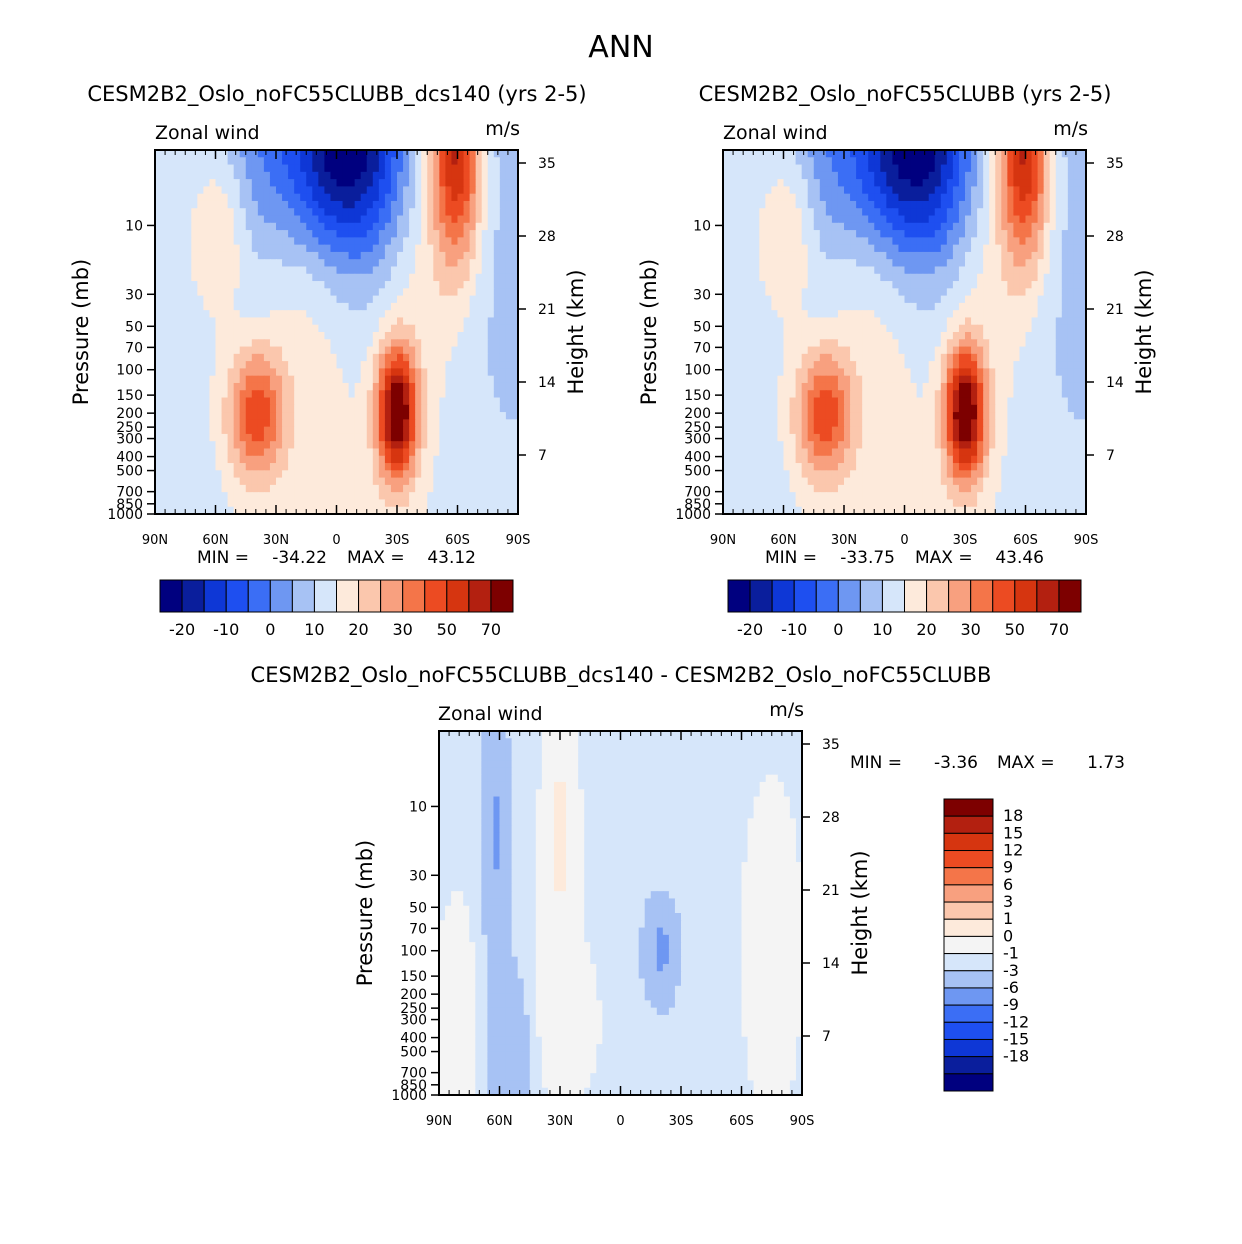  Describe the element at coordinates (447, 629) in the screenshot. I see `colorbar-label: 50` at that location.